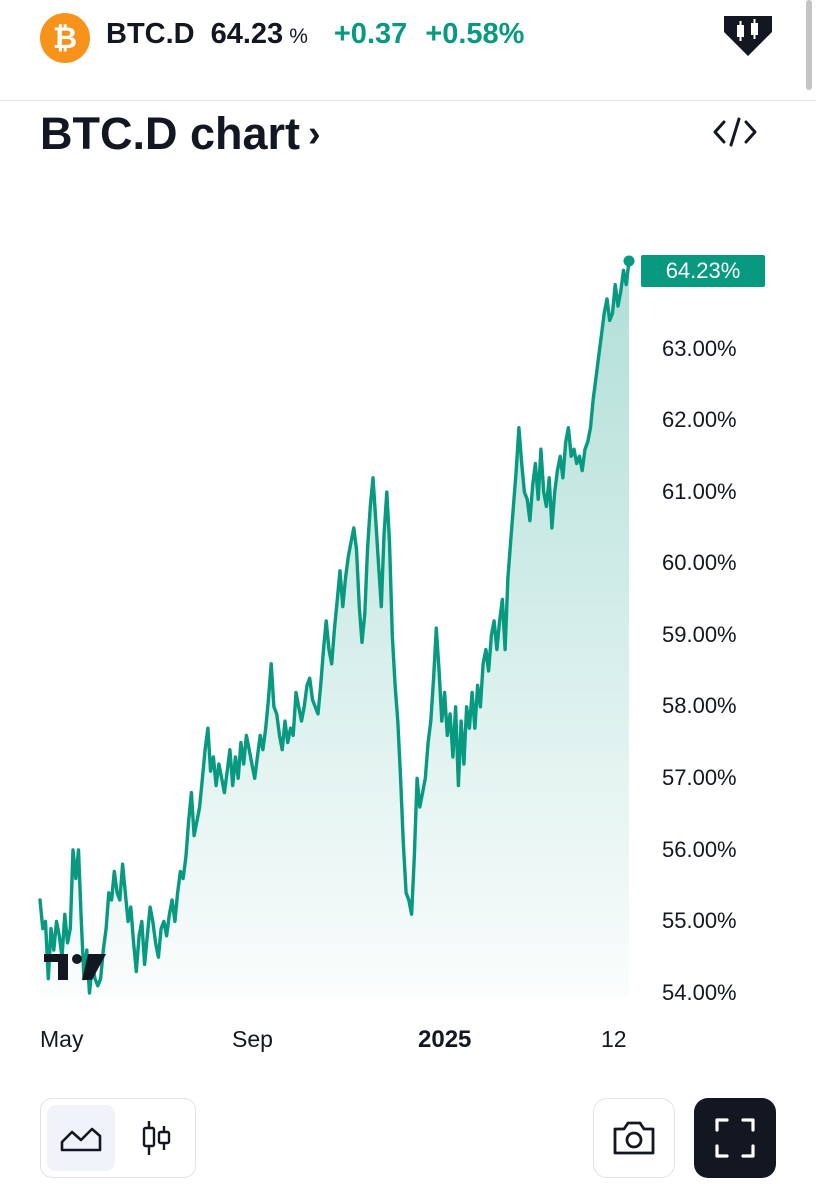 Image resolution: width=816 pixels, height=1200 pixels. Describe the element at coordinates (699, 634) in the screenshot. I see `y-tick-label: 59.00%` at that location.